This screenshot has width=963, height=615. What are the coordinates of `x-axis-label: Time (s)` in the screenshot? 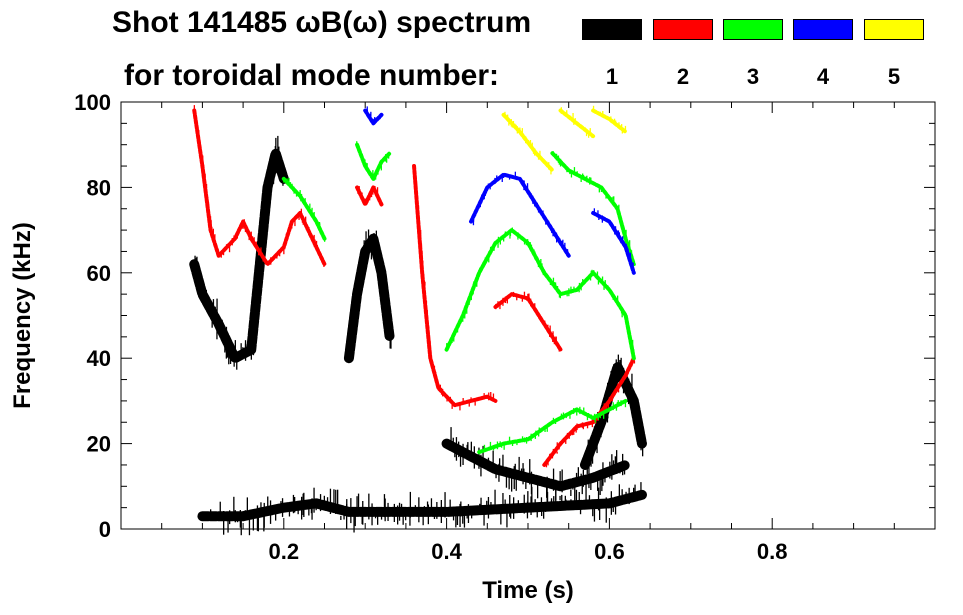 It's located at (528, 590).